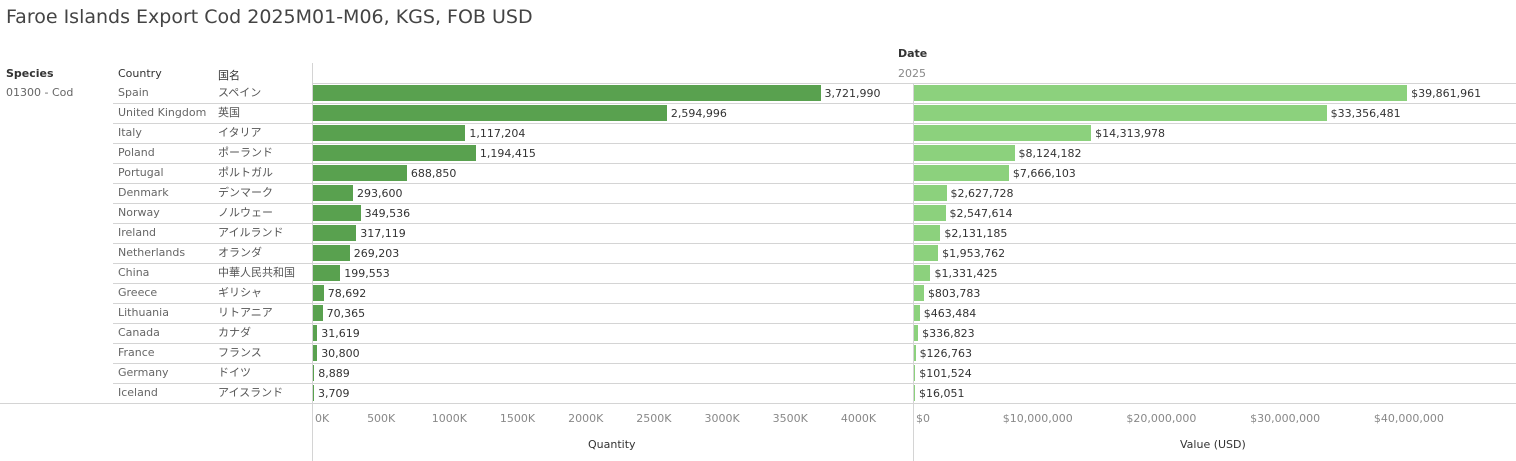  What do you see at coordinates (912, 73) in the screenshot?
I see `year-header: 2025` at bounding box center [912, 73].